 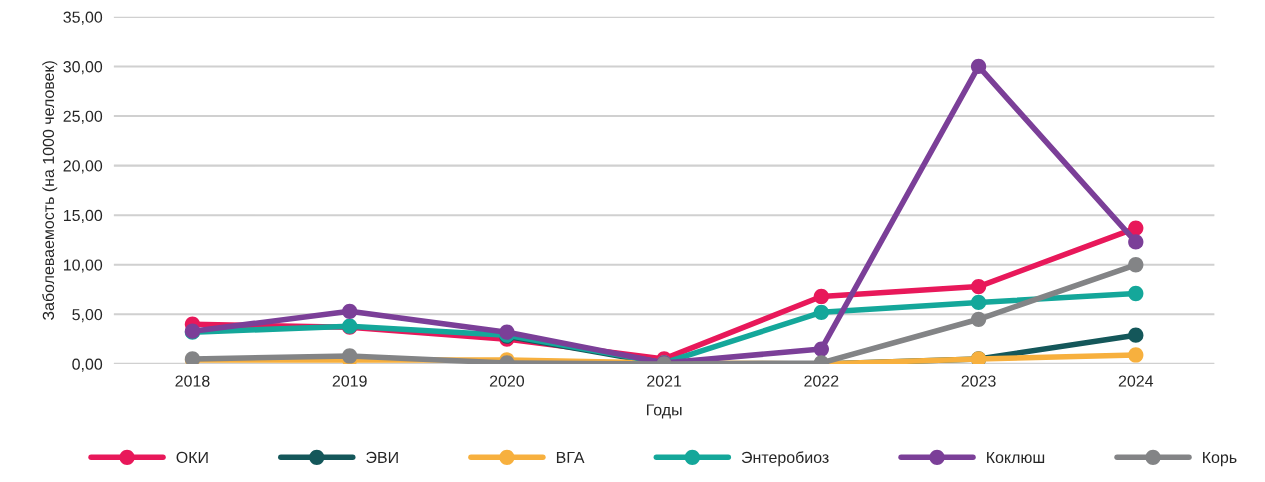 I want to click on y-tick-label: 20,00, so click(x=83, y=167).